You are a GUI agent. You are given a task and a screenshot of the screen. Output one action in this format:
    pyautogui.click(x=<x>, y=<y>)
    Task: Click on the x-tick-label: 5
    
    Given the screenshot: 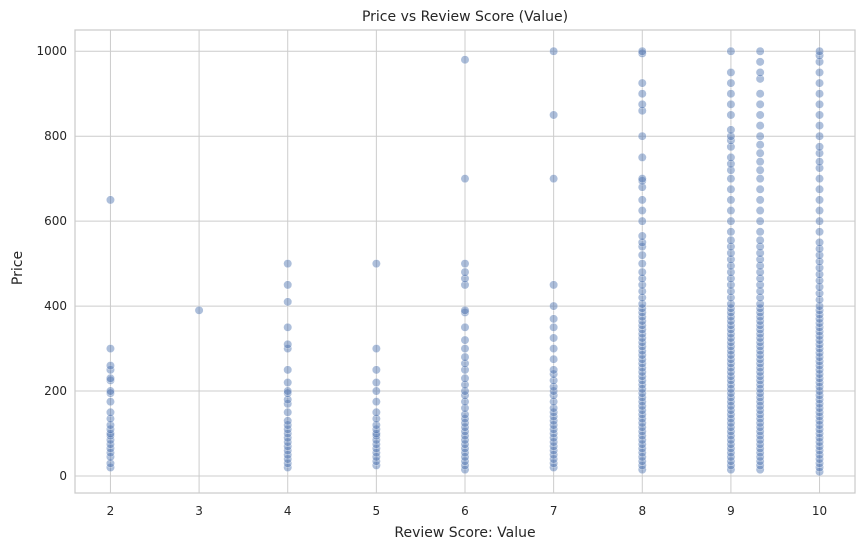 What is the action you would take?
    pyautogui.click(x=377, y=511)
    